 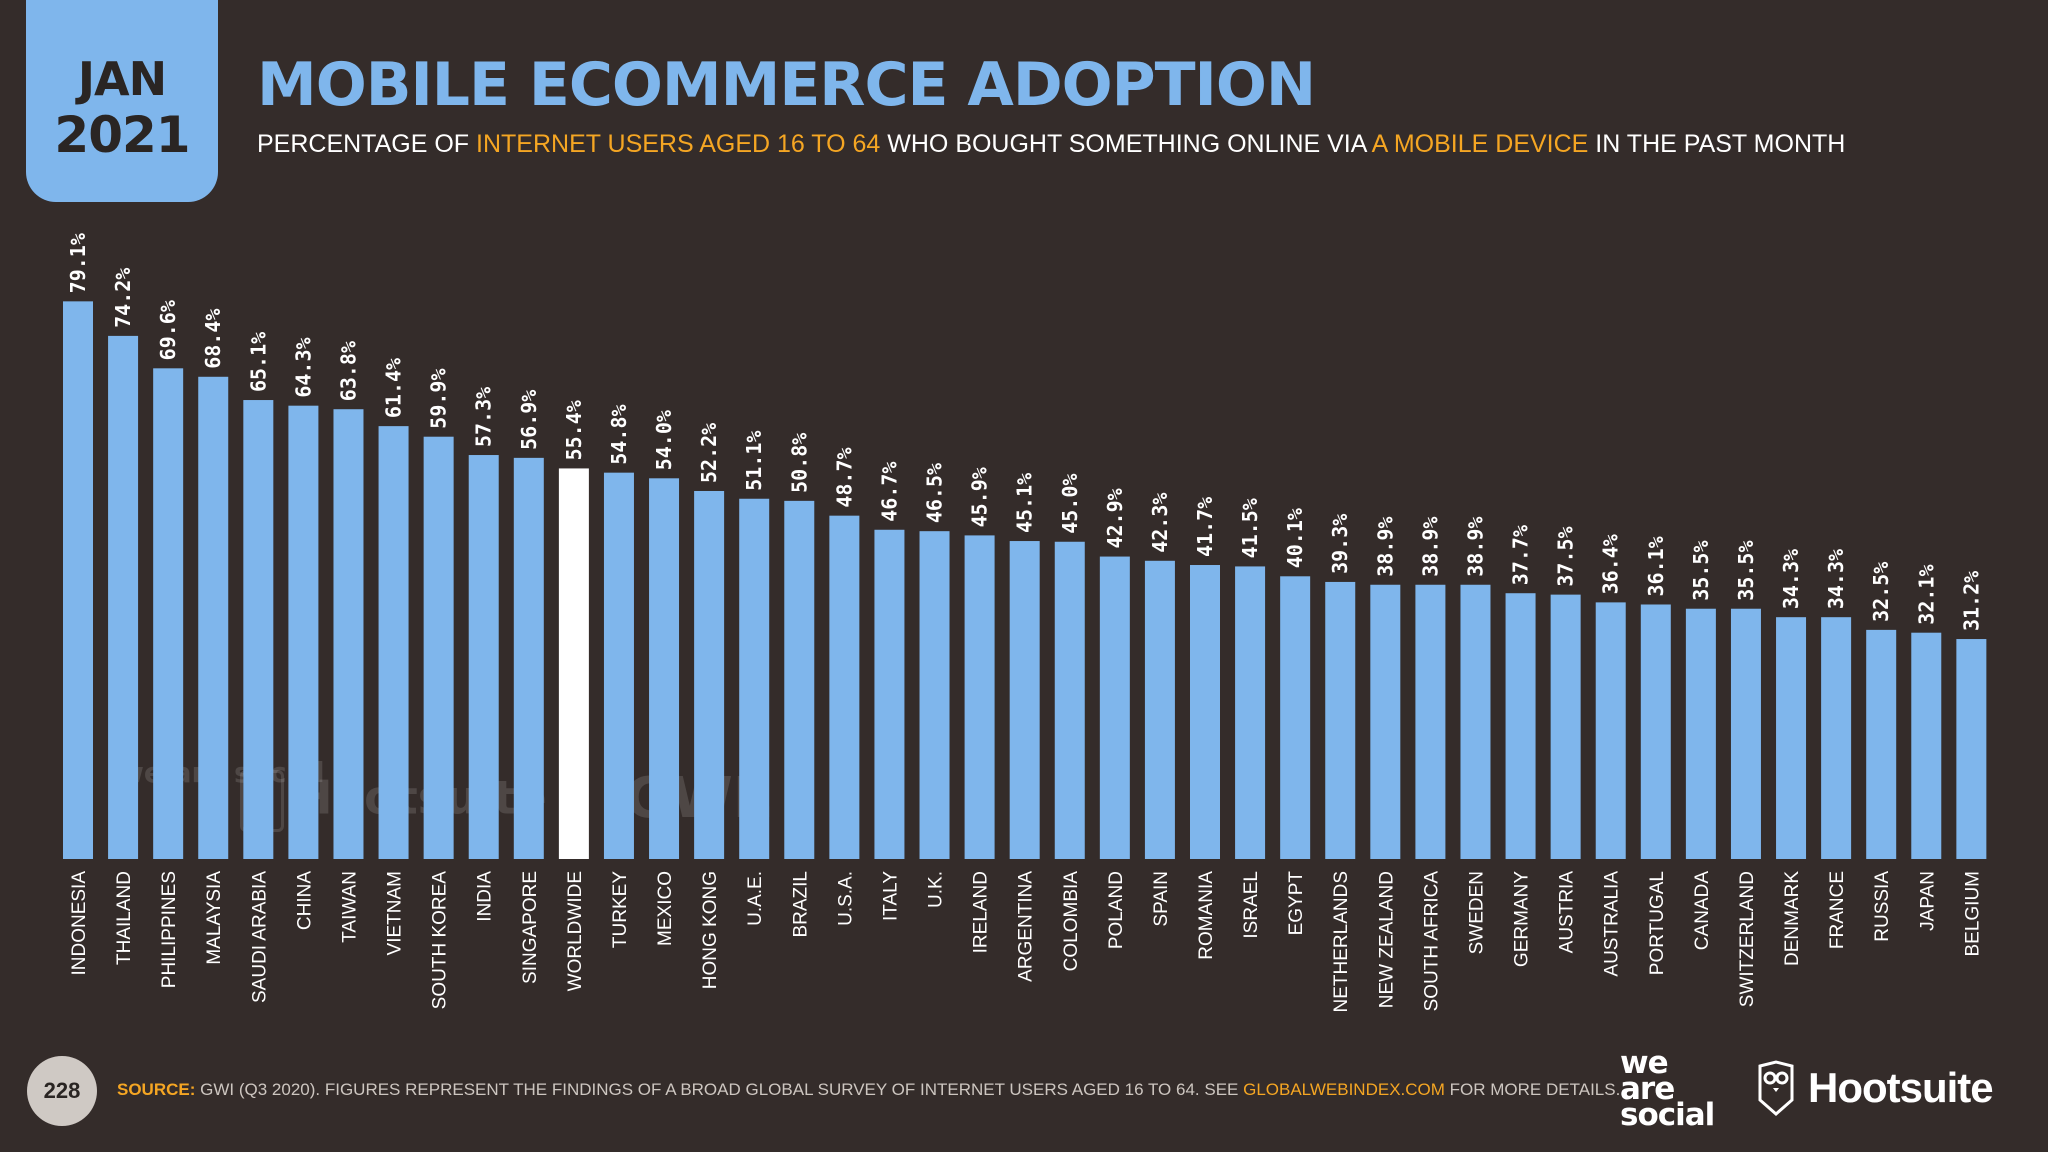 What do you see at coordinates (1385, 547) in the screenshot?
I see `value-label-new-zealand: 38.9%` at bounding box center [1385, 547].